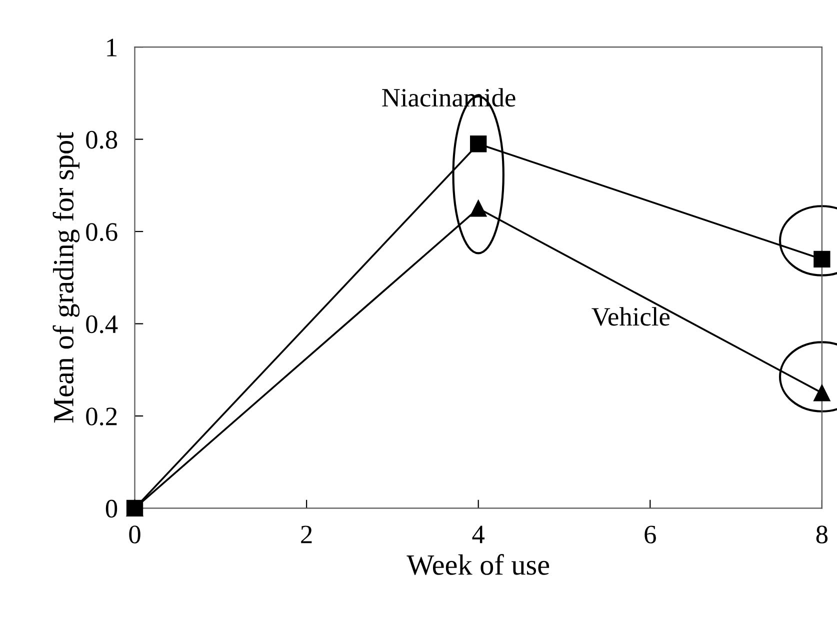  Describe the element at coordinates (102, 139) in the screenshot. I see `y-tick-label: 0.8` at that location.